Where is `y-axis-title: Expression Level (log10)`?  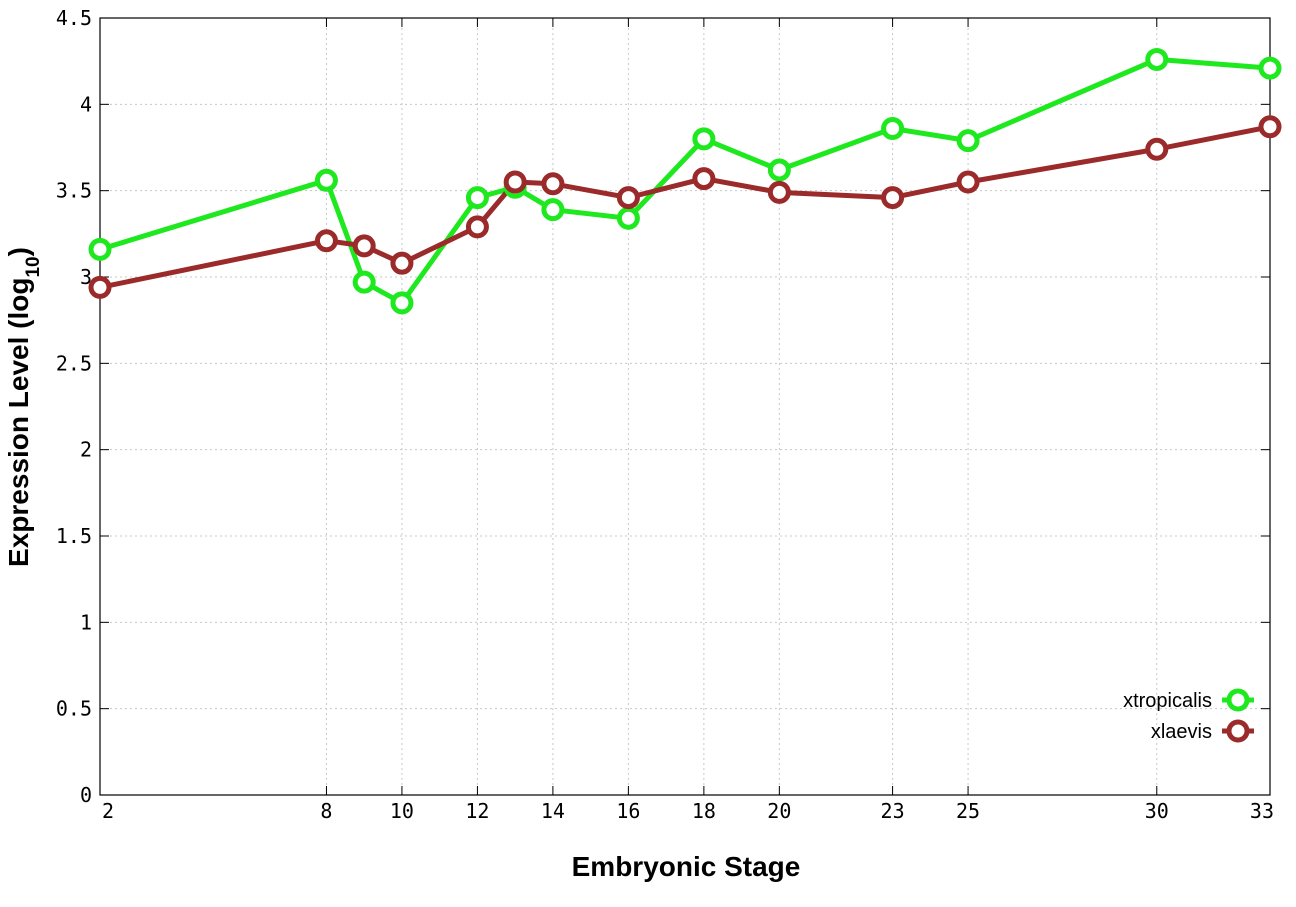 y-axis-title: Expression Level (log10) is located at coordinates (23, 407).